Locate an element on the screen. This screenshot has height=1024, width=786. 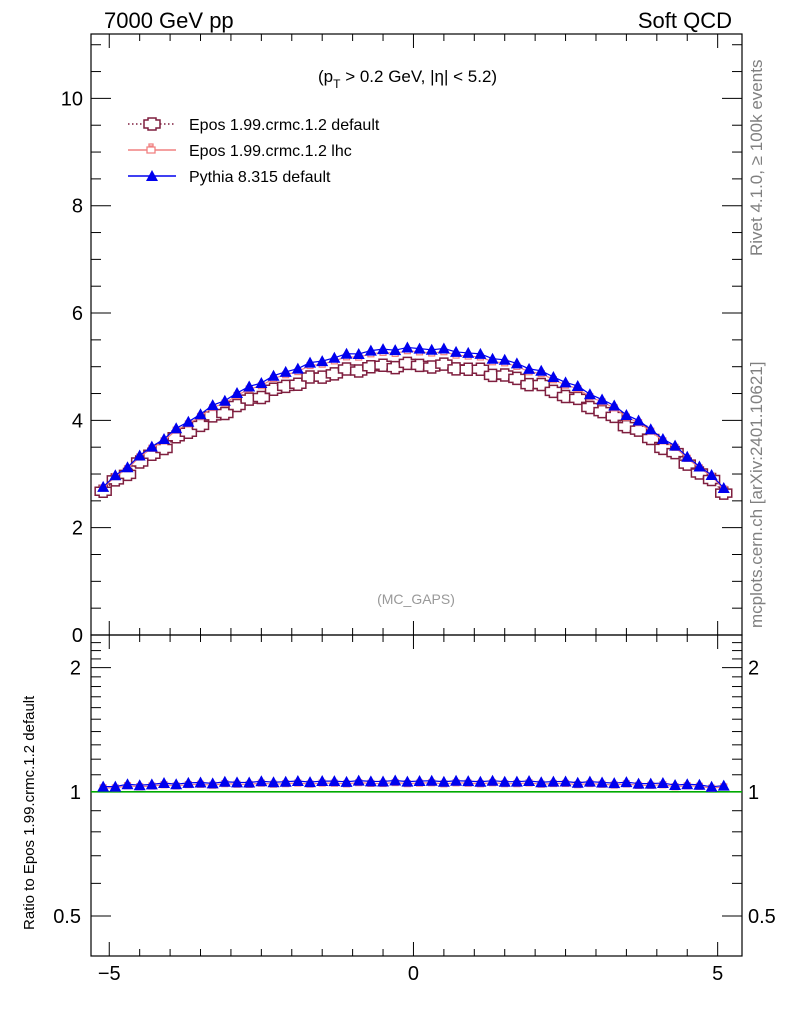
series-epos-default is located at coordinates (413, 428).